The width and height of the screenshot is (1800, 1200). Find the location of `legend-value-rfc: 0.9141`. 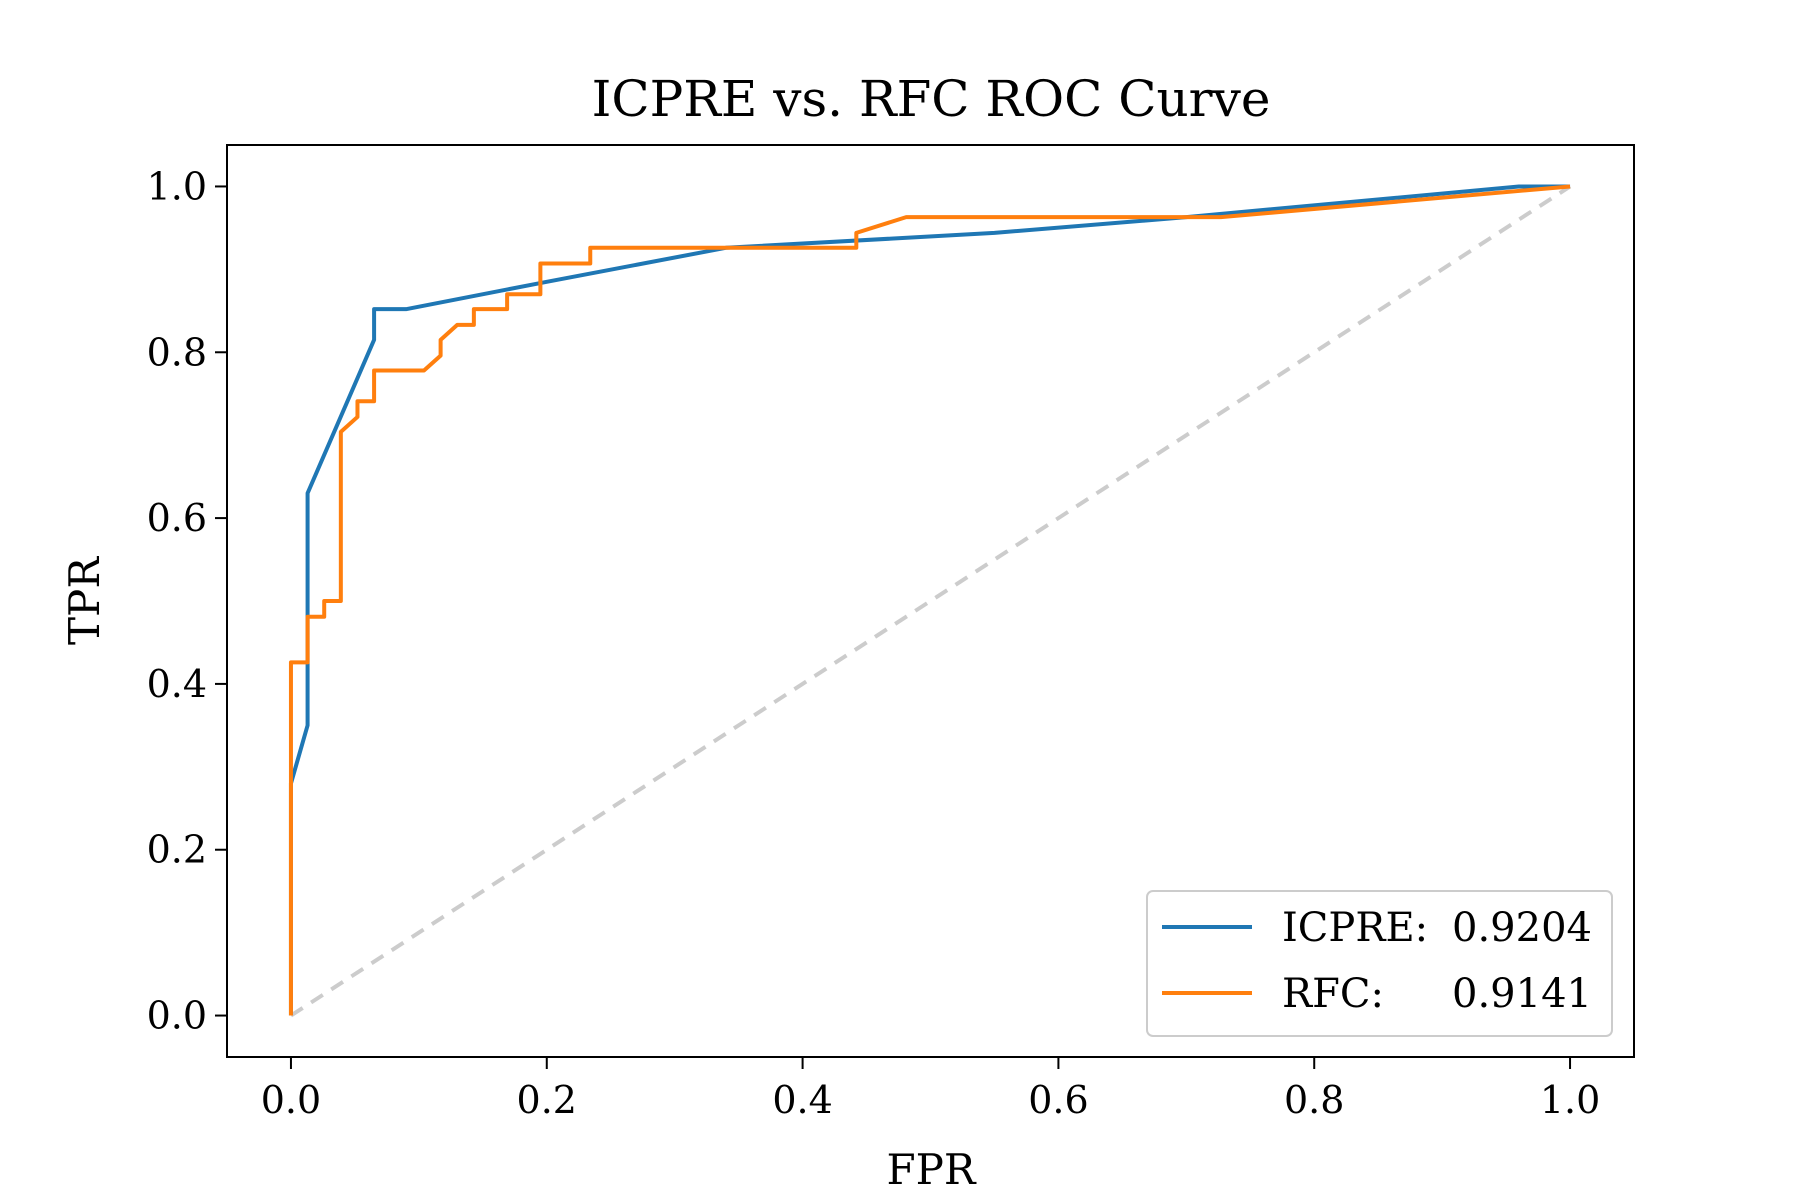

legend-value-rfc: 0.9141 is located at coordinates (1522, 994).